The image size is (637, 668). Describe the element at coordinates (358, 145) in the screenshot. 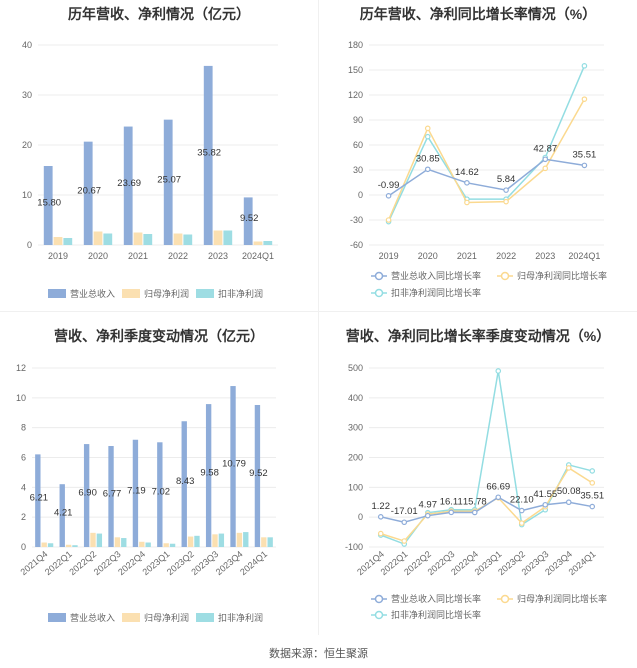

I see `y-tick-label: 60` at that location.